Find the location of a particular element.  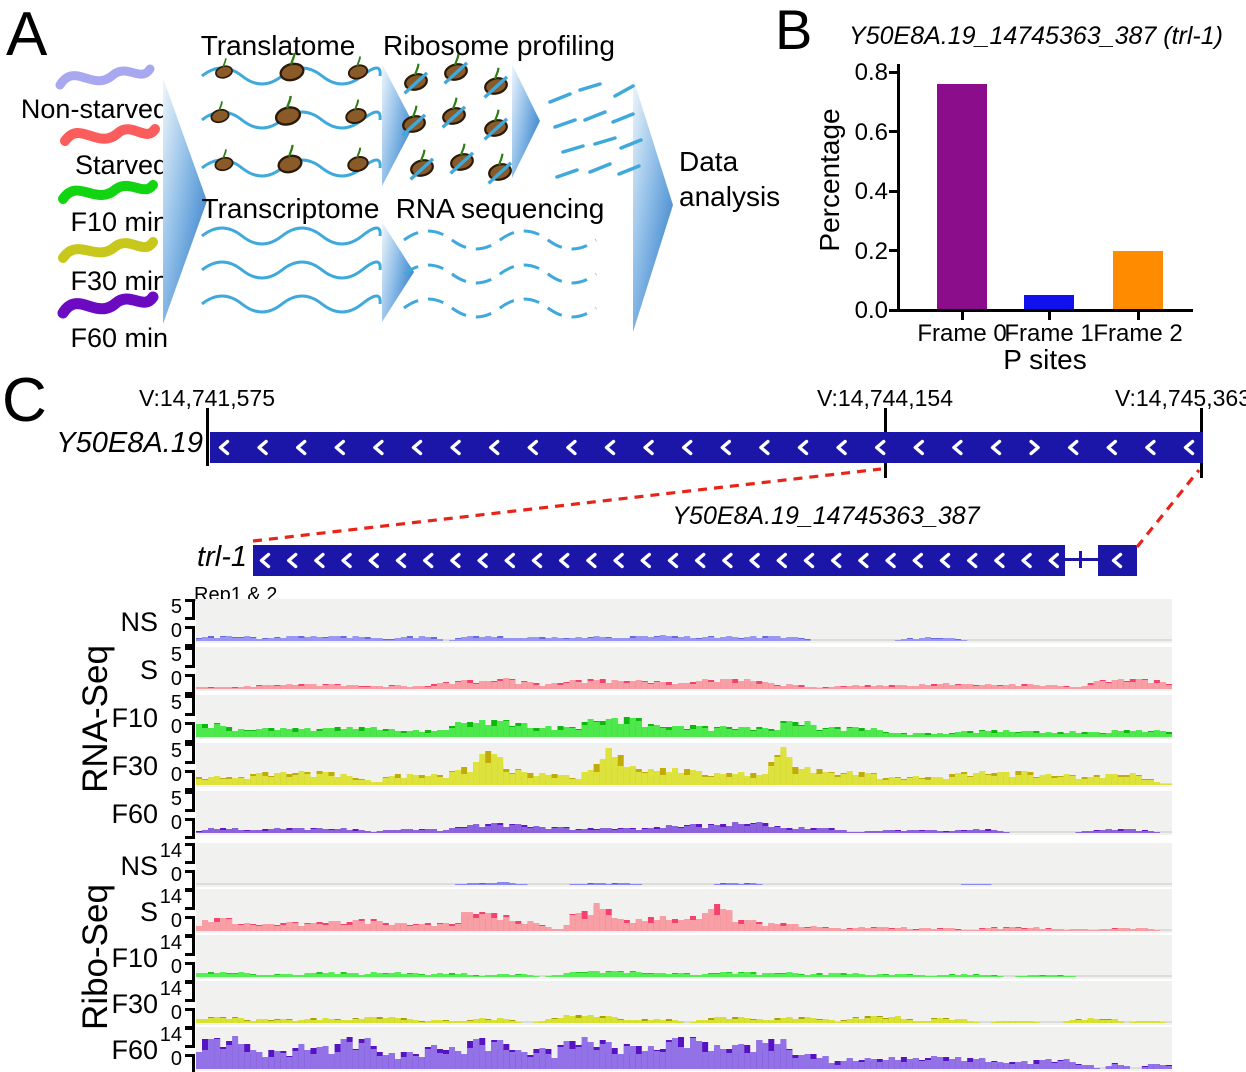

bar-chart-title: Y50E8A.19_14745363_387 (trl-1) is located at coordinates (1036, 36).